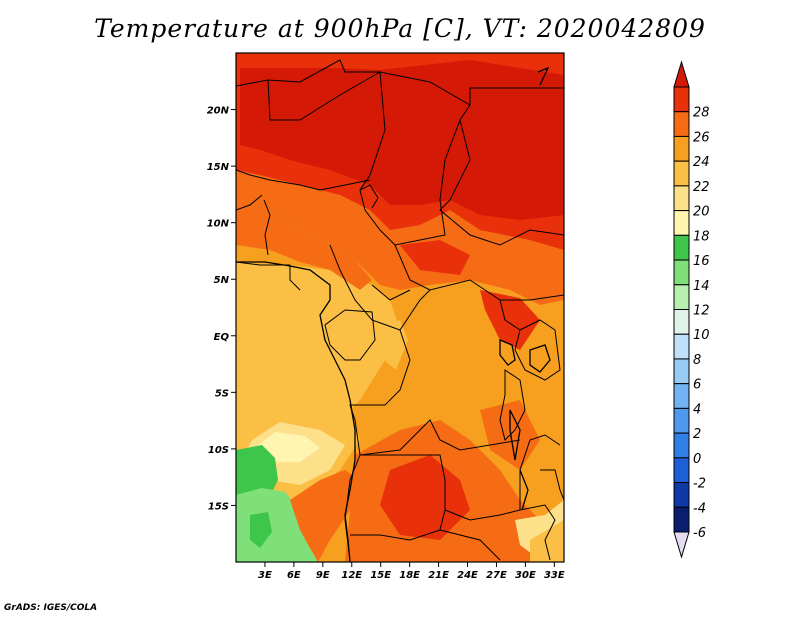 The height and width of the screenshot is (618, 800). I want to click on x-tick-label: 33E, so click(554, 575).